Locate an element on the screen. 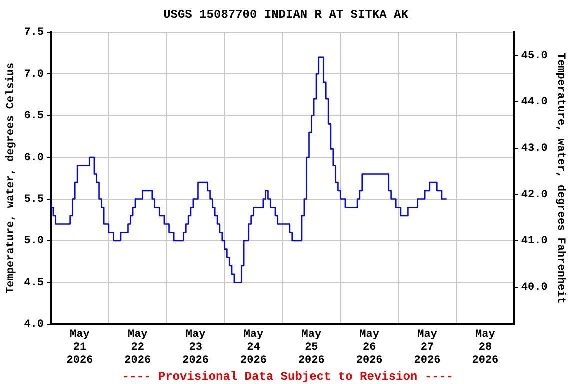 The height and width of the screenshot is (384, 576). y2-tick-label: 45.0 is located at coordinates (534, 56).